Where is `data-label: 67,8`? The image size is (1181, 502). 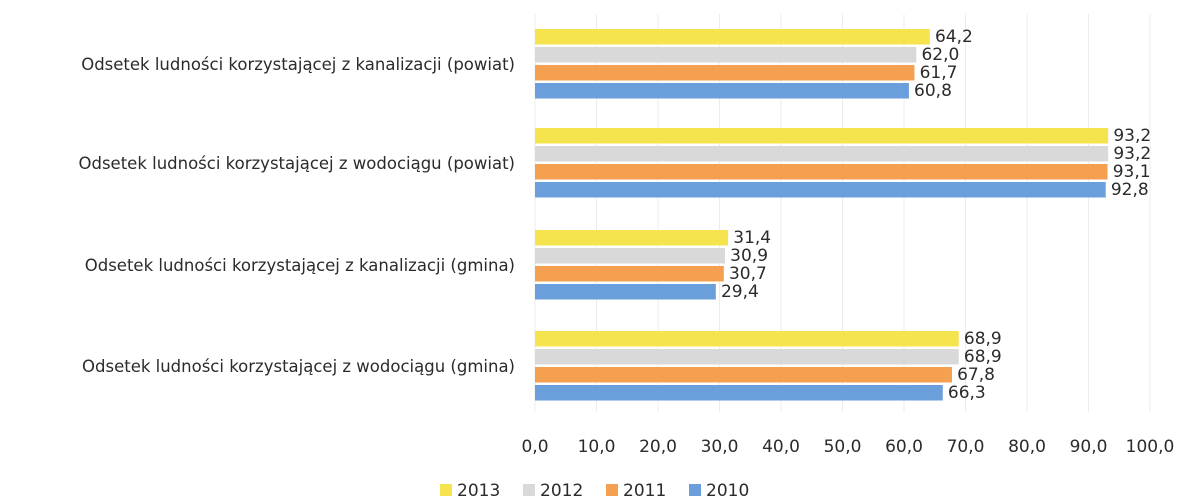 data-label: 67,8 is located at coordinates (976, 375).